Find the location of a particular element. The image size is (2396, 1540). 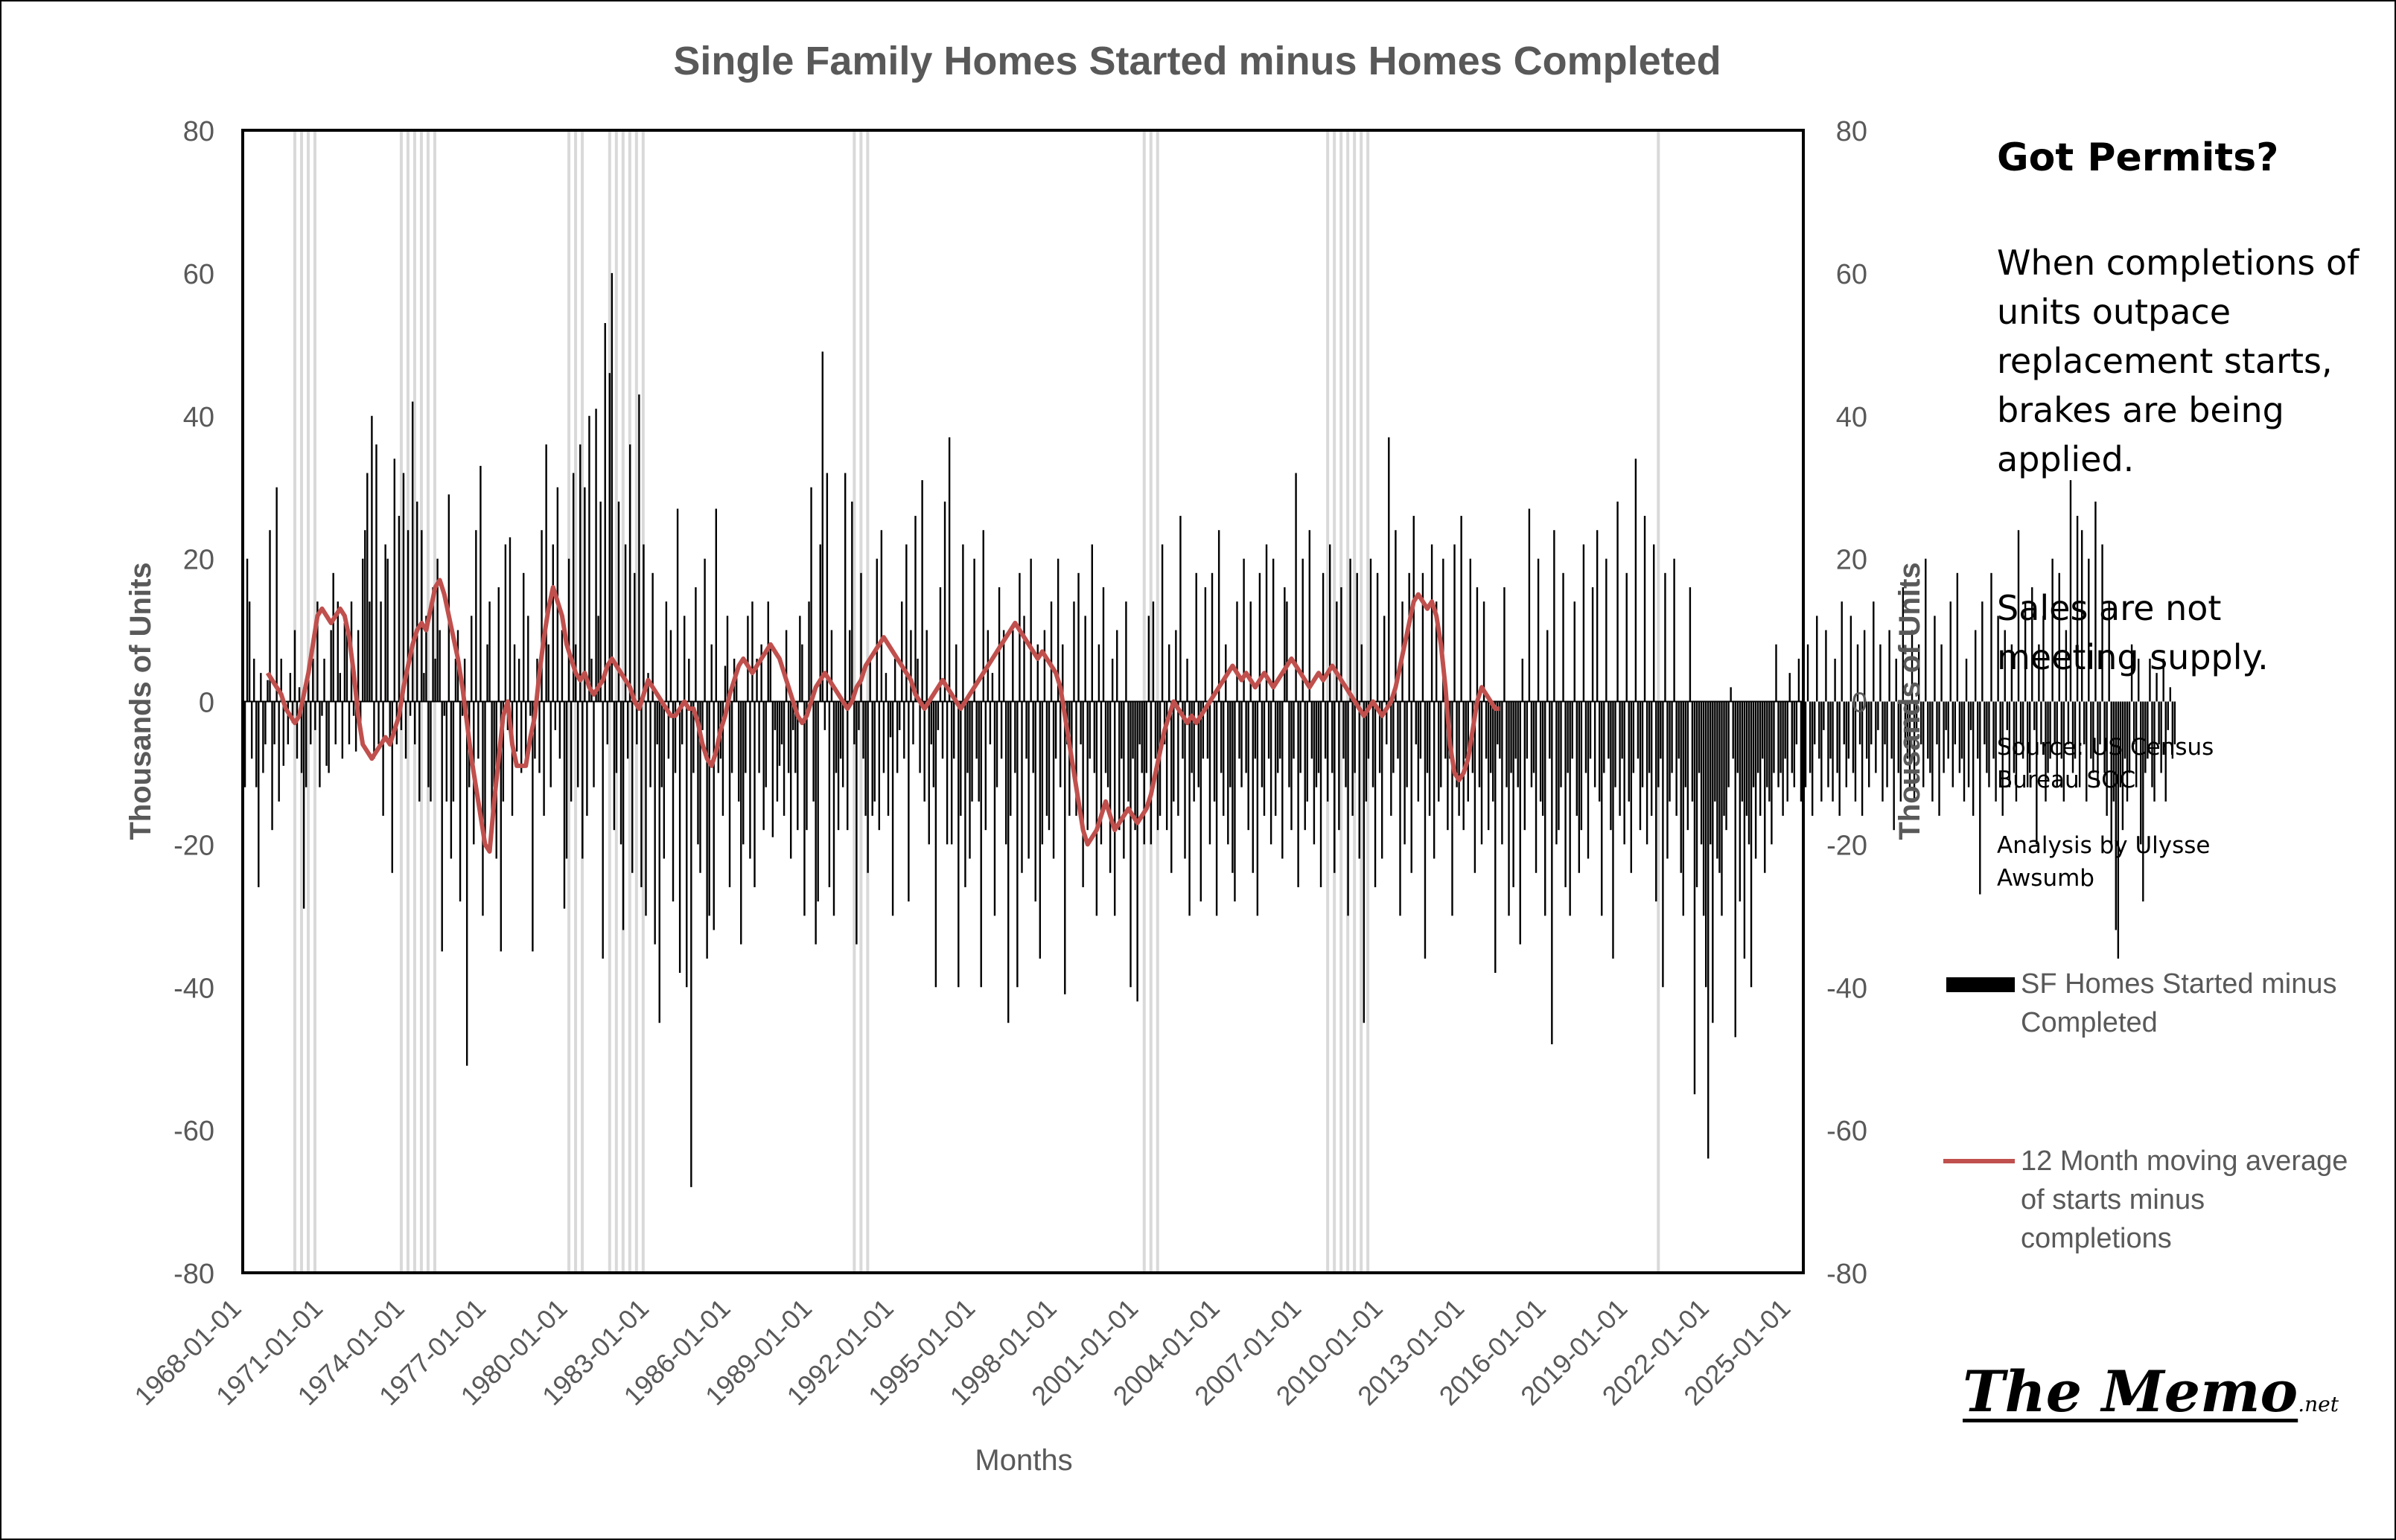

y-tick-label-left: 80 is located at coordinates (199, 131).